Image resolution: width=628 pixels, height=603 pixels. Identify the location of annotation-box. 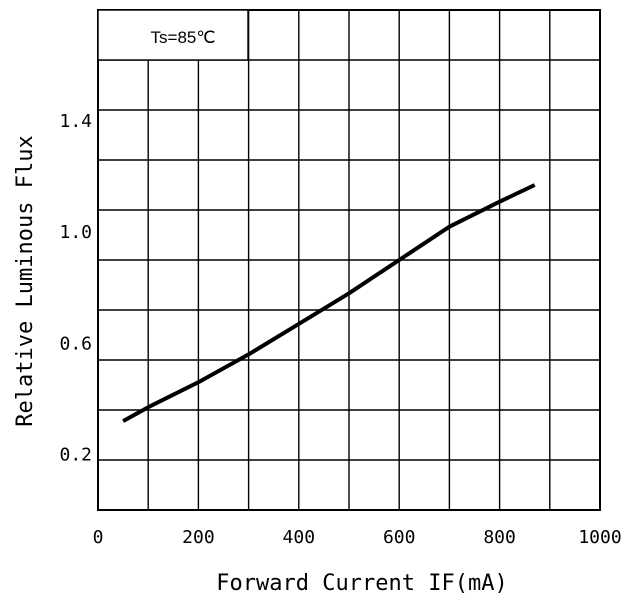
(173, 35).